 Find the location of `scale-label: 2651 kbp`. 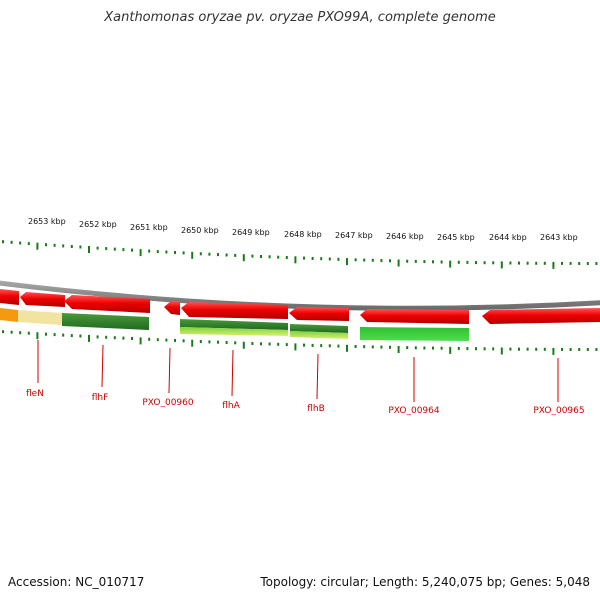

scale-label: 2651 kbp is located at coordinates (149, 227).